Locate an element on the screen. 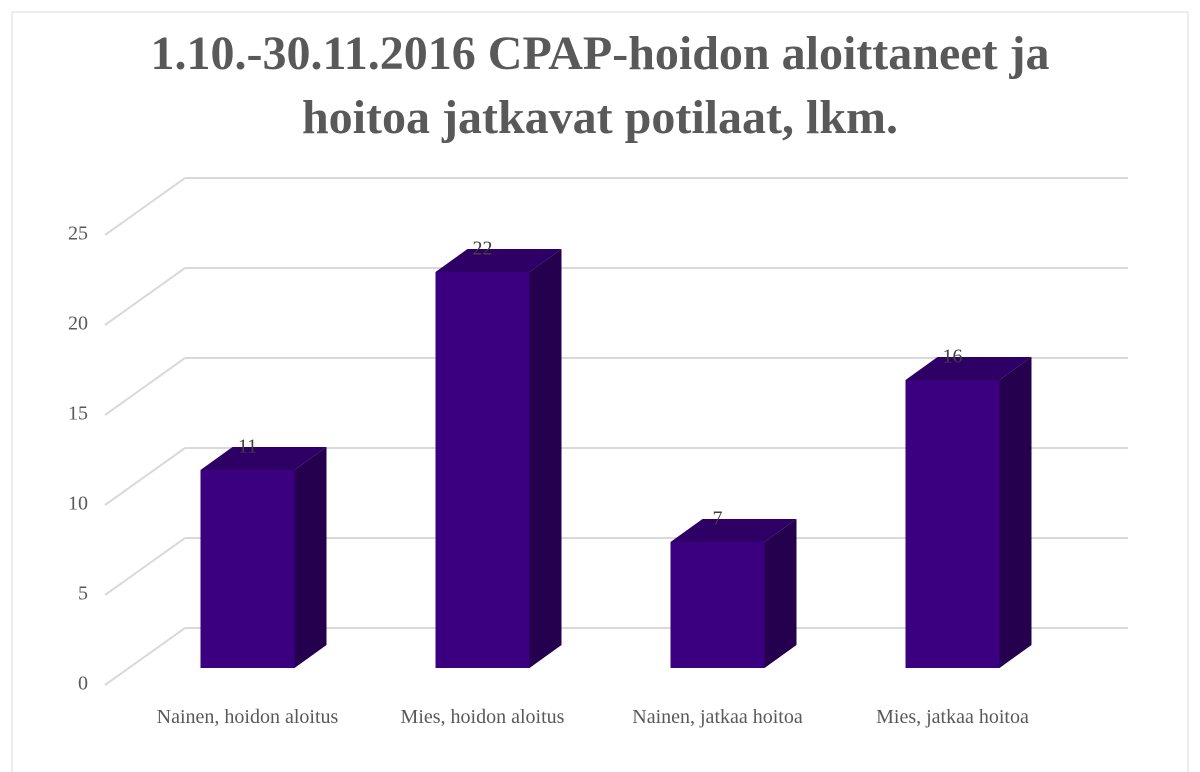  x-tick-label: Mies, jatkaa hoitoa is located at coordinates (952, 717).